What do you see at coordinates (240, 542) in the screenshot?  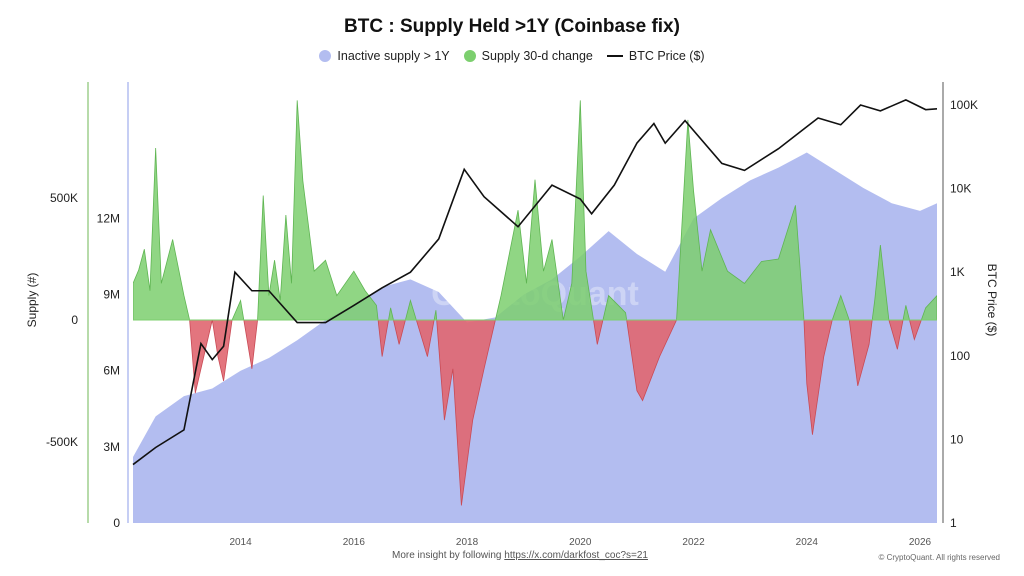 I see `x-tick-label: 2014` at bounding box center [240, 542].